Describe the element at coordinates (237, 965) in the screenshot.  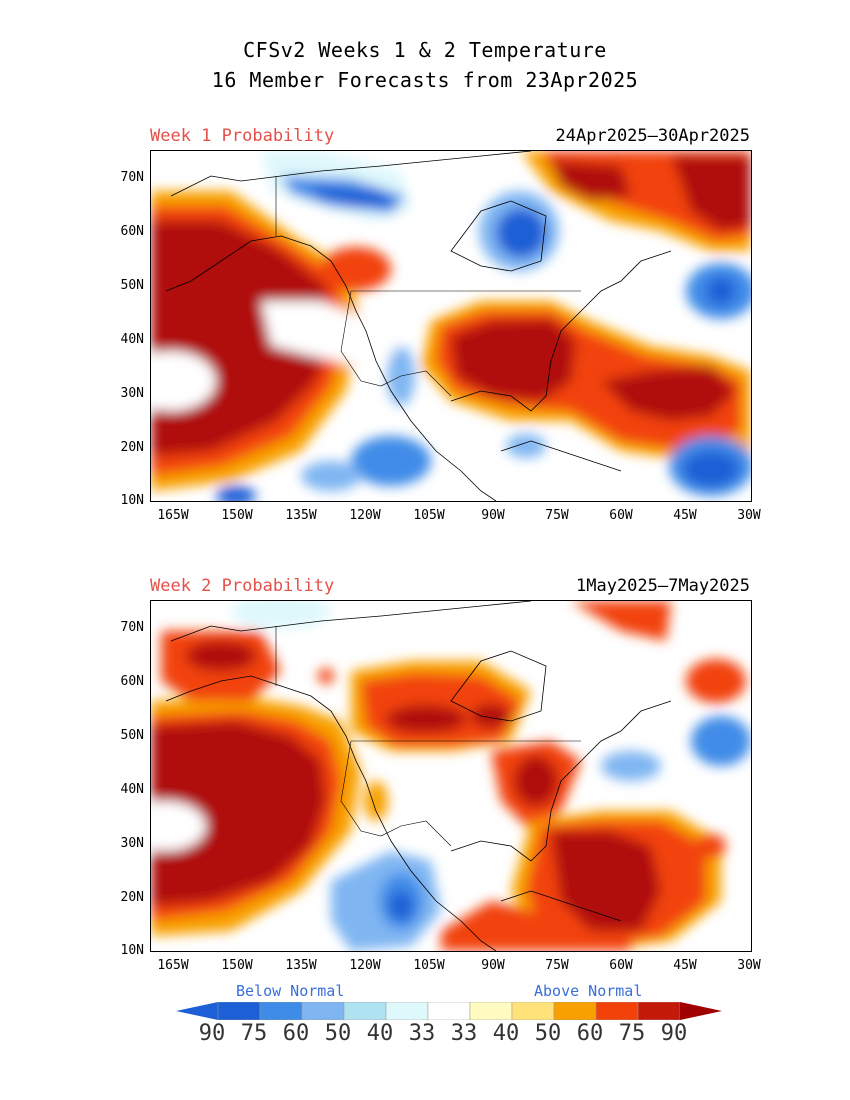
I see `panel2-lon-tick: 150W` at that location.